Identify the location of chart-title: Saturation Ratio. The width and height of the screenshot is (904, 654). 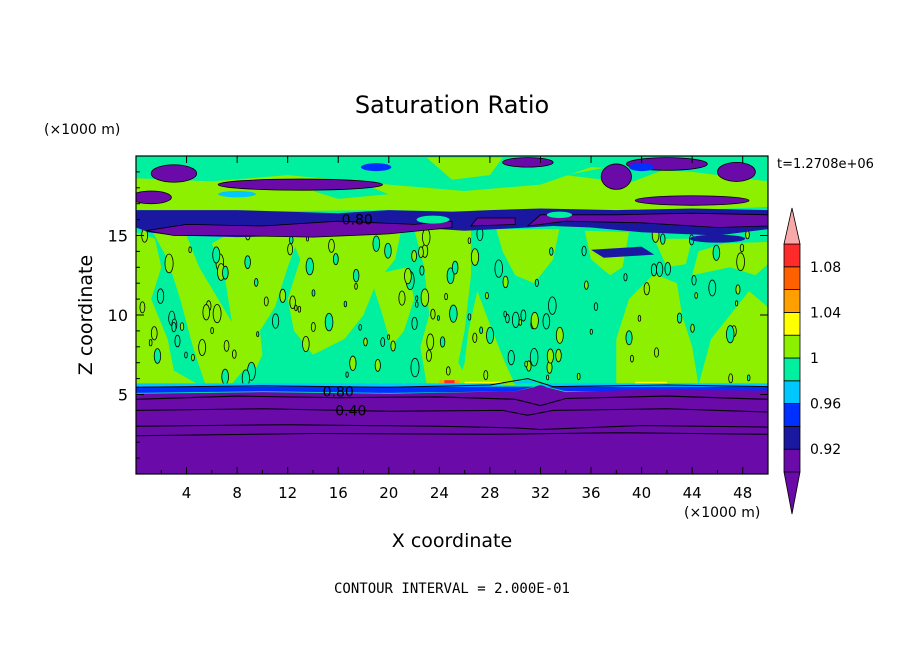
(452, 105).